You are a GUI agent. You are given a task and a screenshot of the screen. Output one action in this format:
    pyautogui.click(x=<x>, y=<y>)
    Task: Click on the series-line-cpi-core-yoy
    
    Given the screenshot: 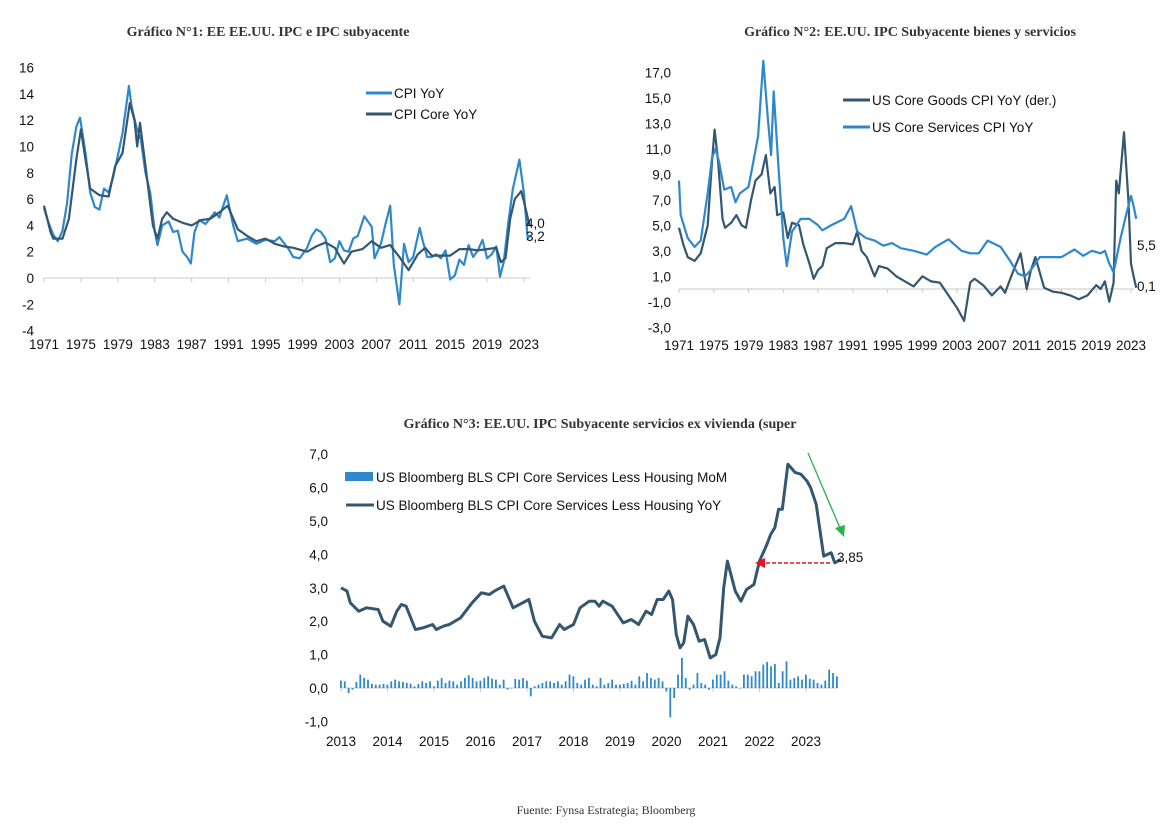 What is the action you would take?
    pyautogui.click(x=286, y=186)
    